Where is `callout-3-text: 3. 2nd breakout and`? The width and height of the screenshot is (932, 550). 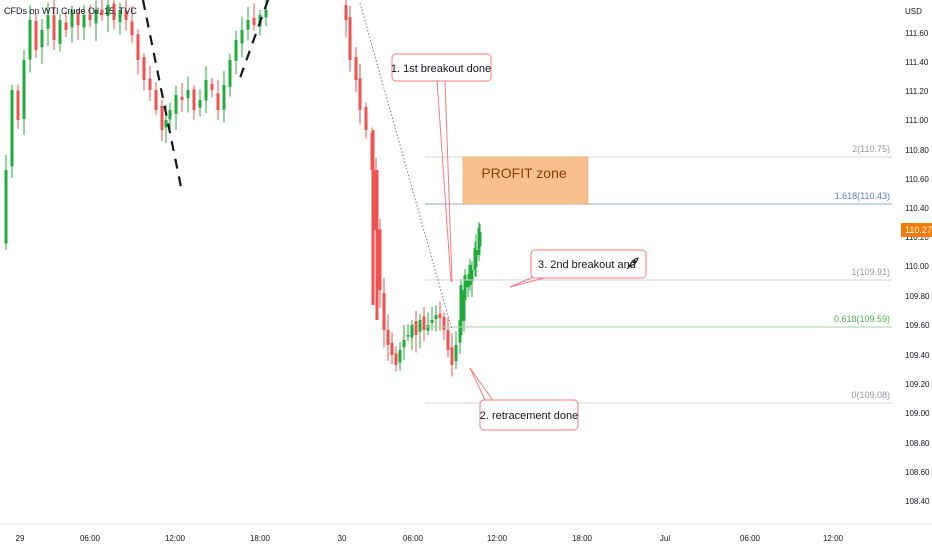 callout-3-text: 3. 2nd breakout and is located at coordinates (587, 265).